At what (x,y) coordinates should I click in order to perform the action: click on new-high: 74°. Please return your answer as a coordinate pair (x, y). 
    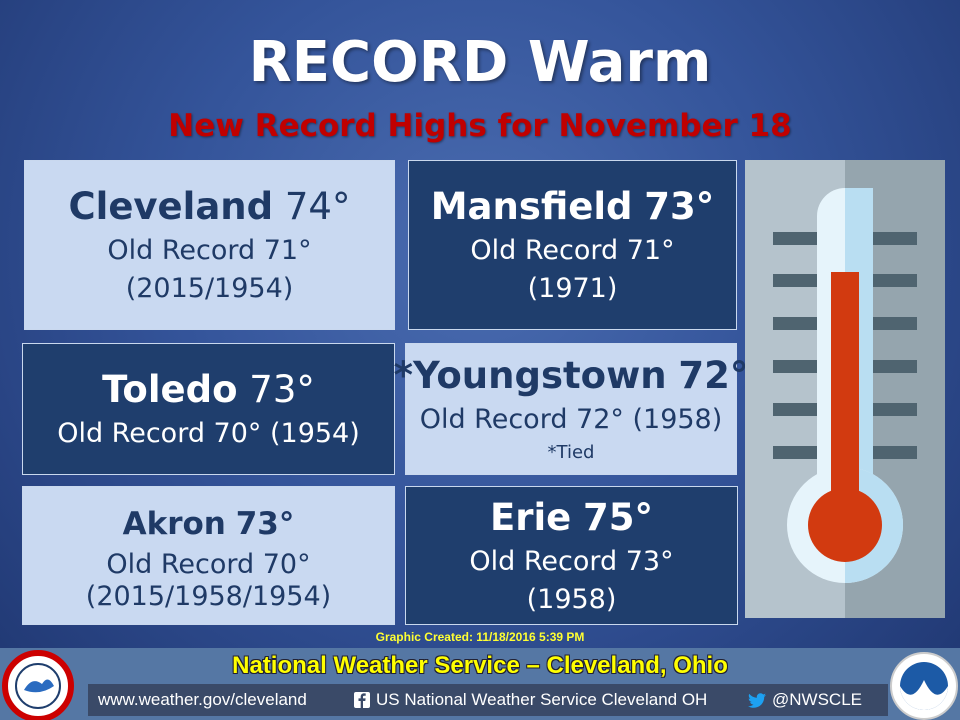
    Looking at the image, I should click on (317, 206).